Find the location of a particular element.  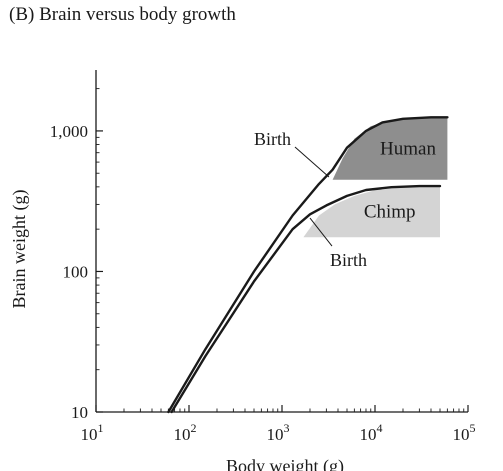

annotations: Birth Birth is located at coordinates (310, 199).